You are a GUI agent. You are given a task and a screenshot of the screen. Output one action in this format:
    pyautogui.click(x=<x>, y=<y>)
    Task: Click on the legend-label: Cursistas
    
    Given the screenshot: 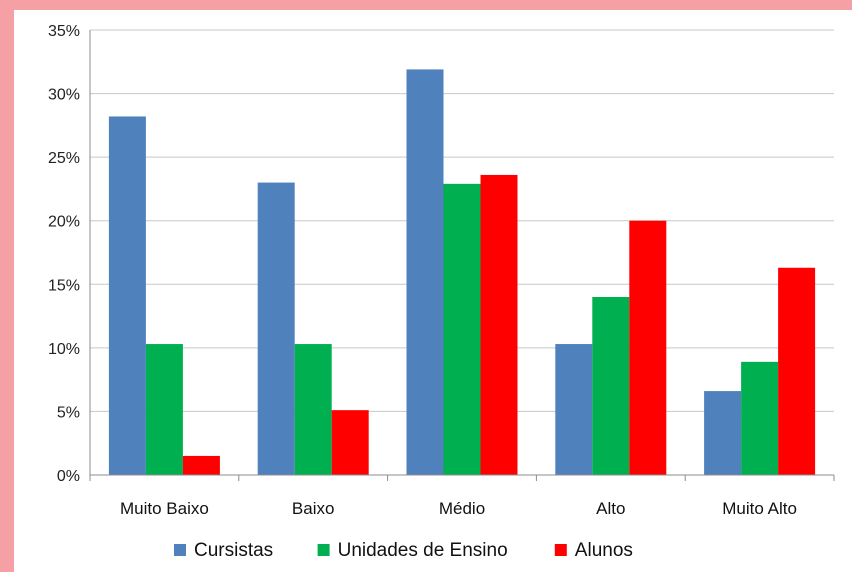 What is the action you would take?
    pyautogui.click(x=233, y=550)
    